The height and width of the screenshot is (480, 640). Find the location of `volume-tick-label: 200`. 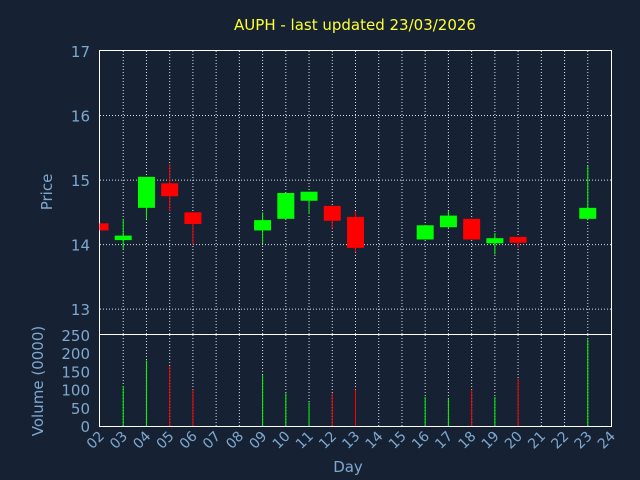

volume-tick-label: 200 is located at coordinates (75, 354).